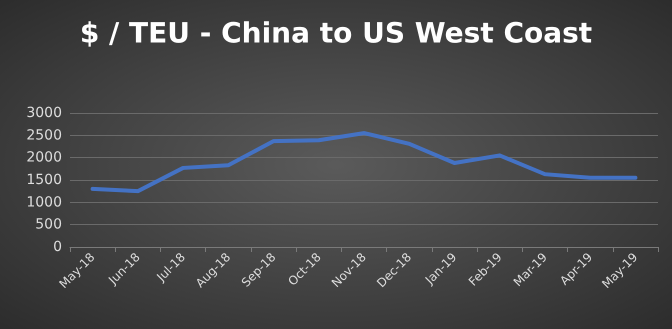 Image resolution: width=672 pixels, height=329 pixels. Describe the element at coordinates (44, 113) in the screenshot. I see `y-tick-label: 3000` at that location.